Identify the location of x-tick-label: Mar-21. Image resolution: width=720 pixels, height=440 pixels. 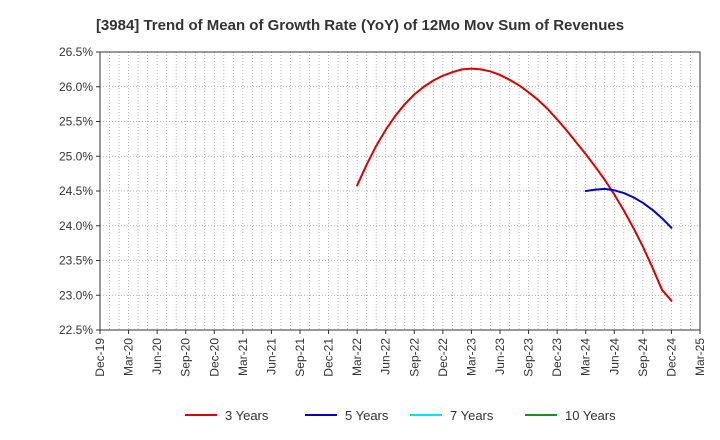
(243, 357).